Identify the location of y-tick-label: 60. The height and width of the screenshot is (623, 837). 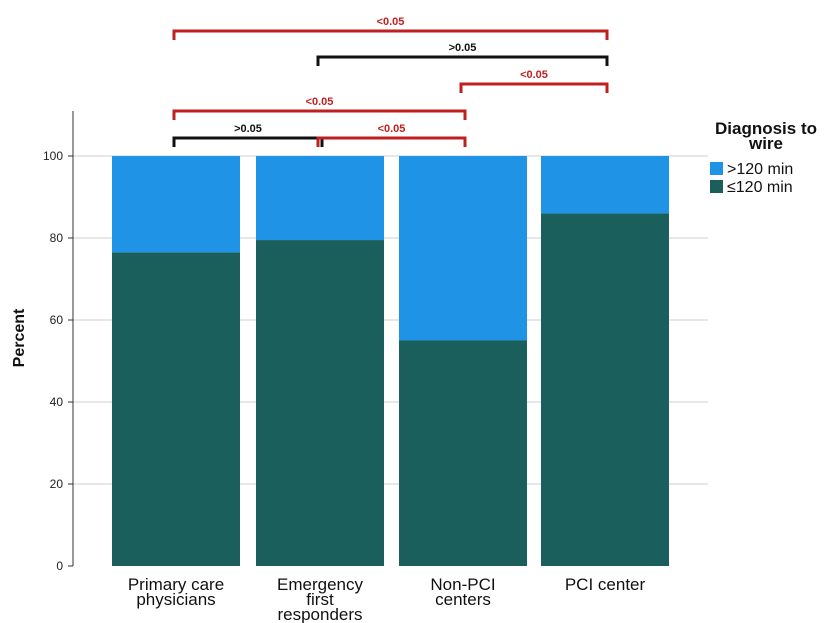
(57, 320).